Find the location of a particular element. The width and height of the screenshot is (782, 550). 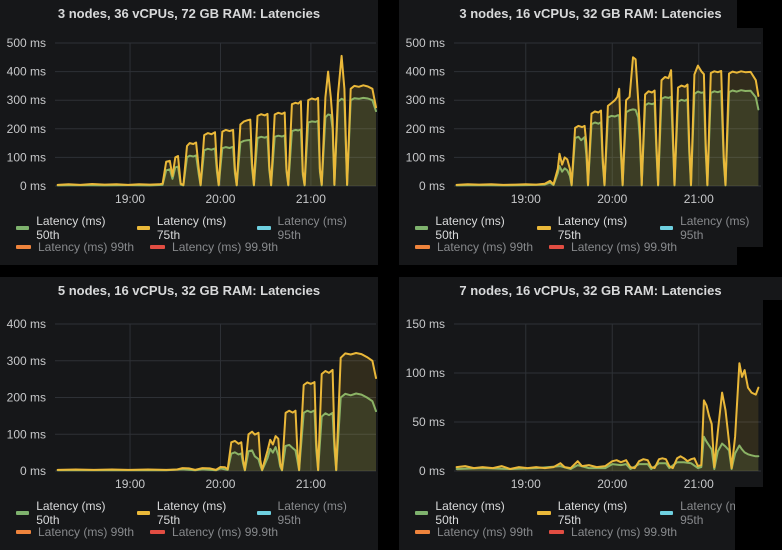

y-tick-label: 200 ms is located at coordinates (26, 129).